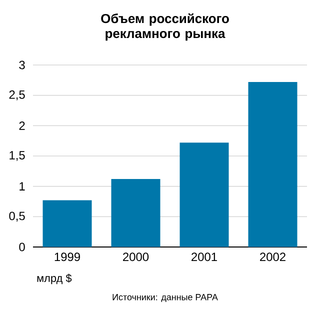 The image size is (315, 315). Describe the element at coordinates (17, 217) in the screenshot. I see `y-tick-label: 0,5` at that location.